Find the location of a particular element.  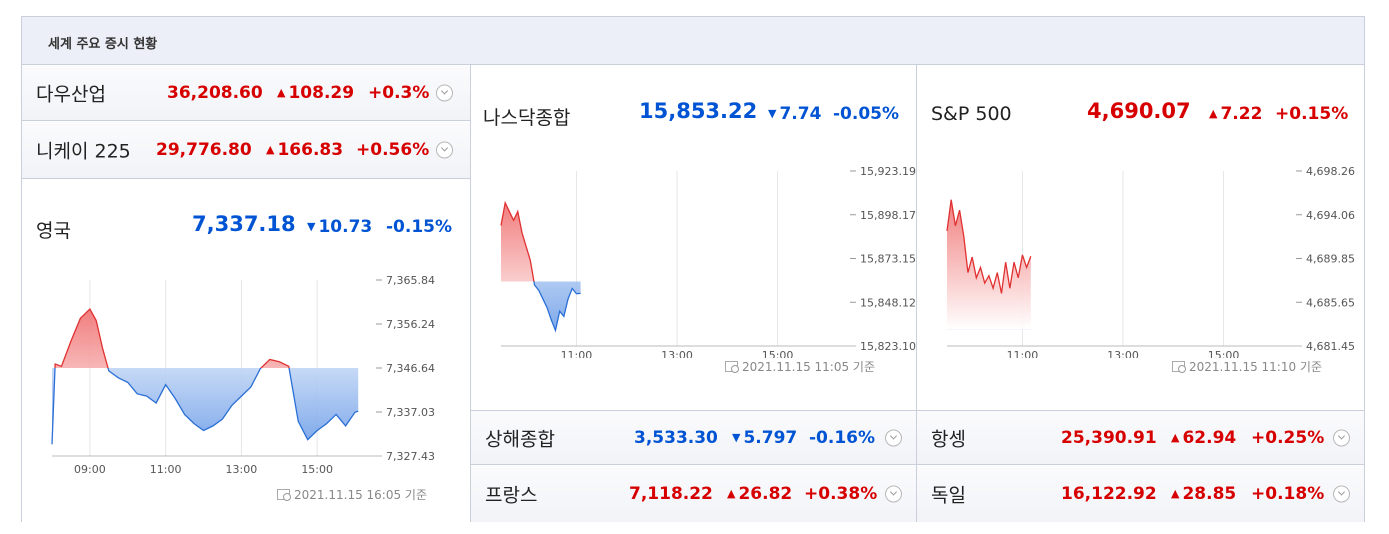

index-row-france: 프랑스 7,118.22 ▲ 26.82 +0.38% is located at coordinates (693, 494).